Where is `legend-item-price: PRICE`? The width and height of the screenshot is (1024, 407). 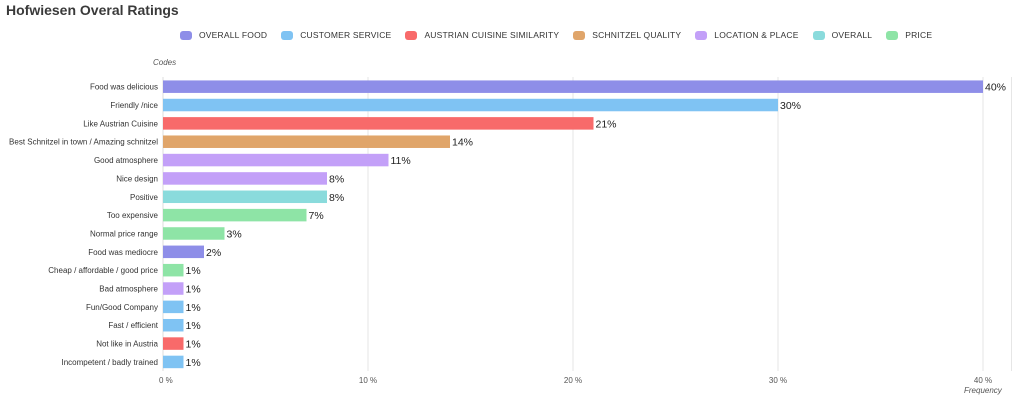 legend-item-price: PRICE is located at coordinates (909, 35).